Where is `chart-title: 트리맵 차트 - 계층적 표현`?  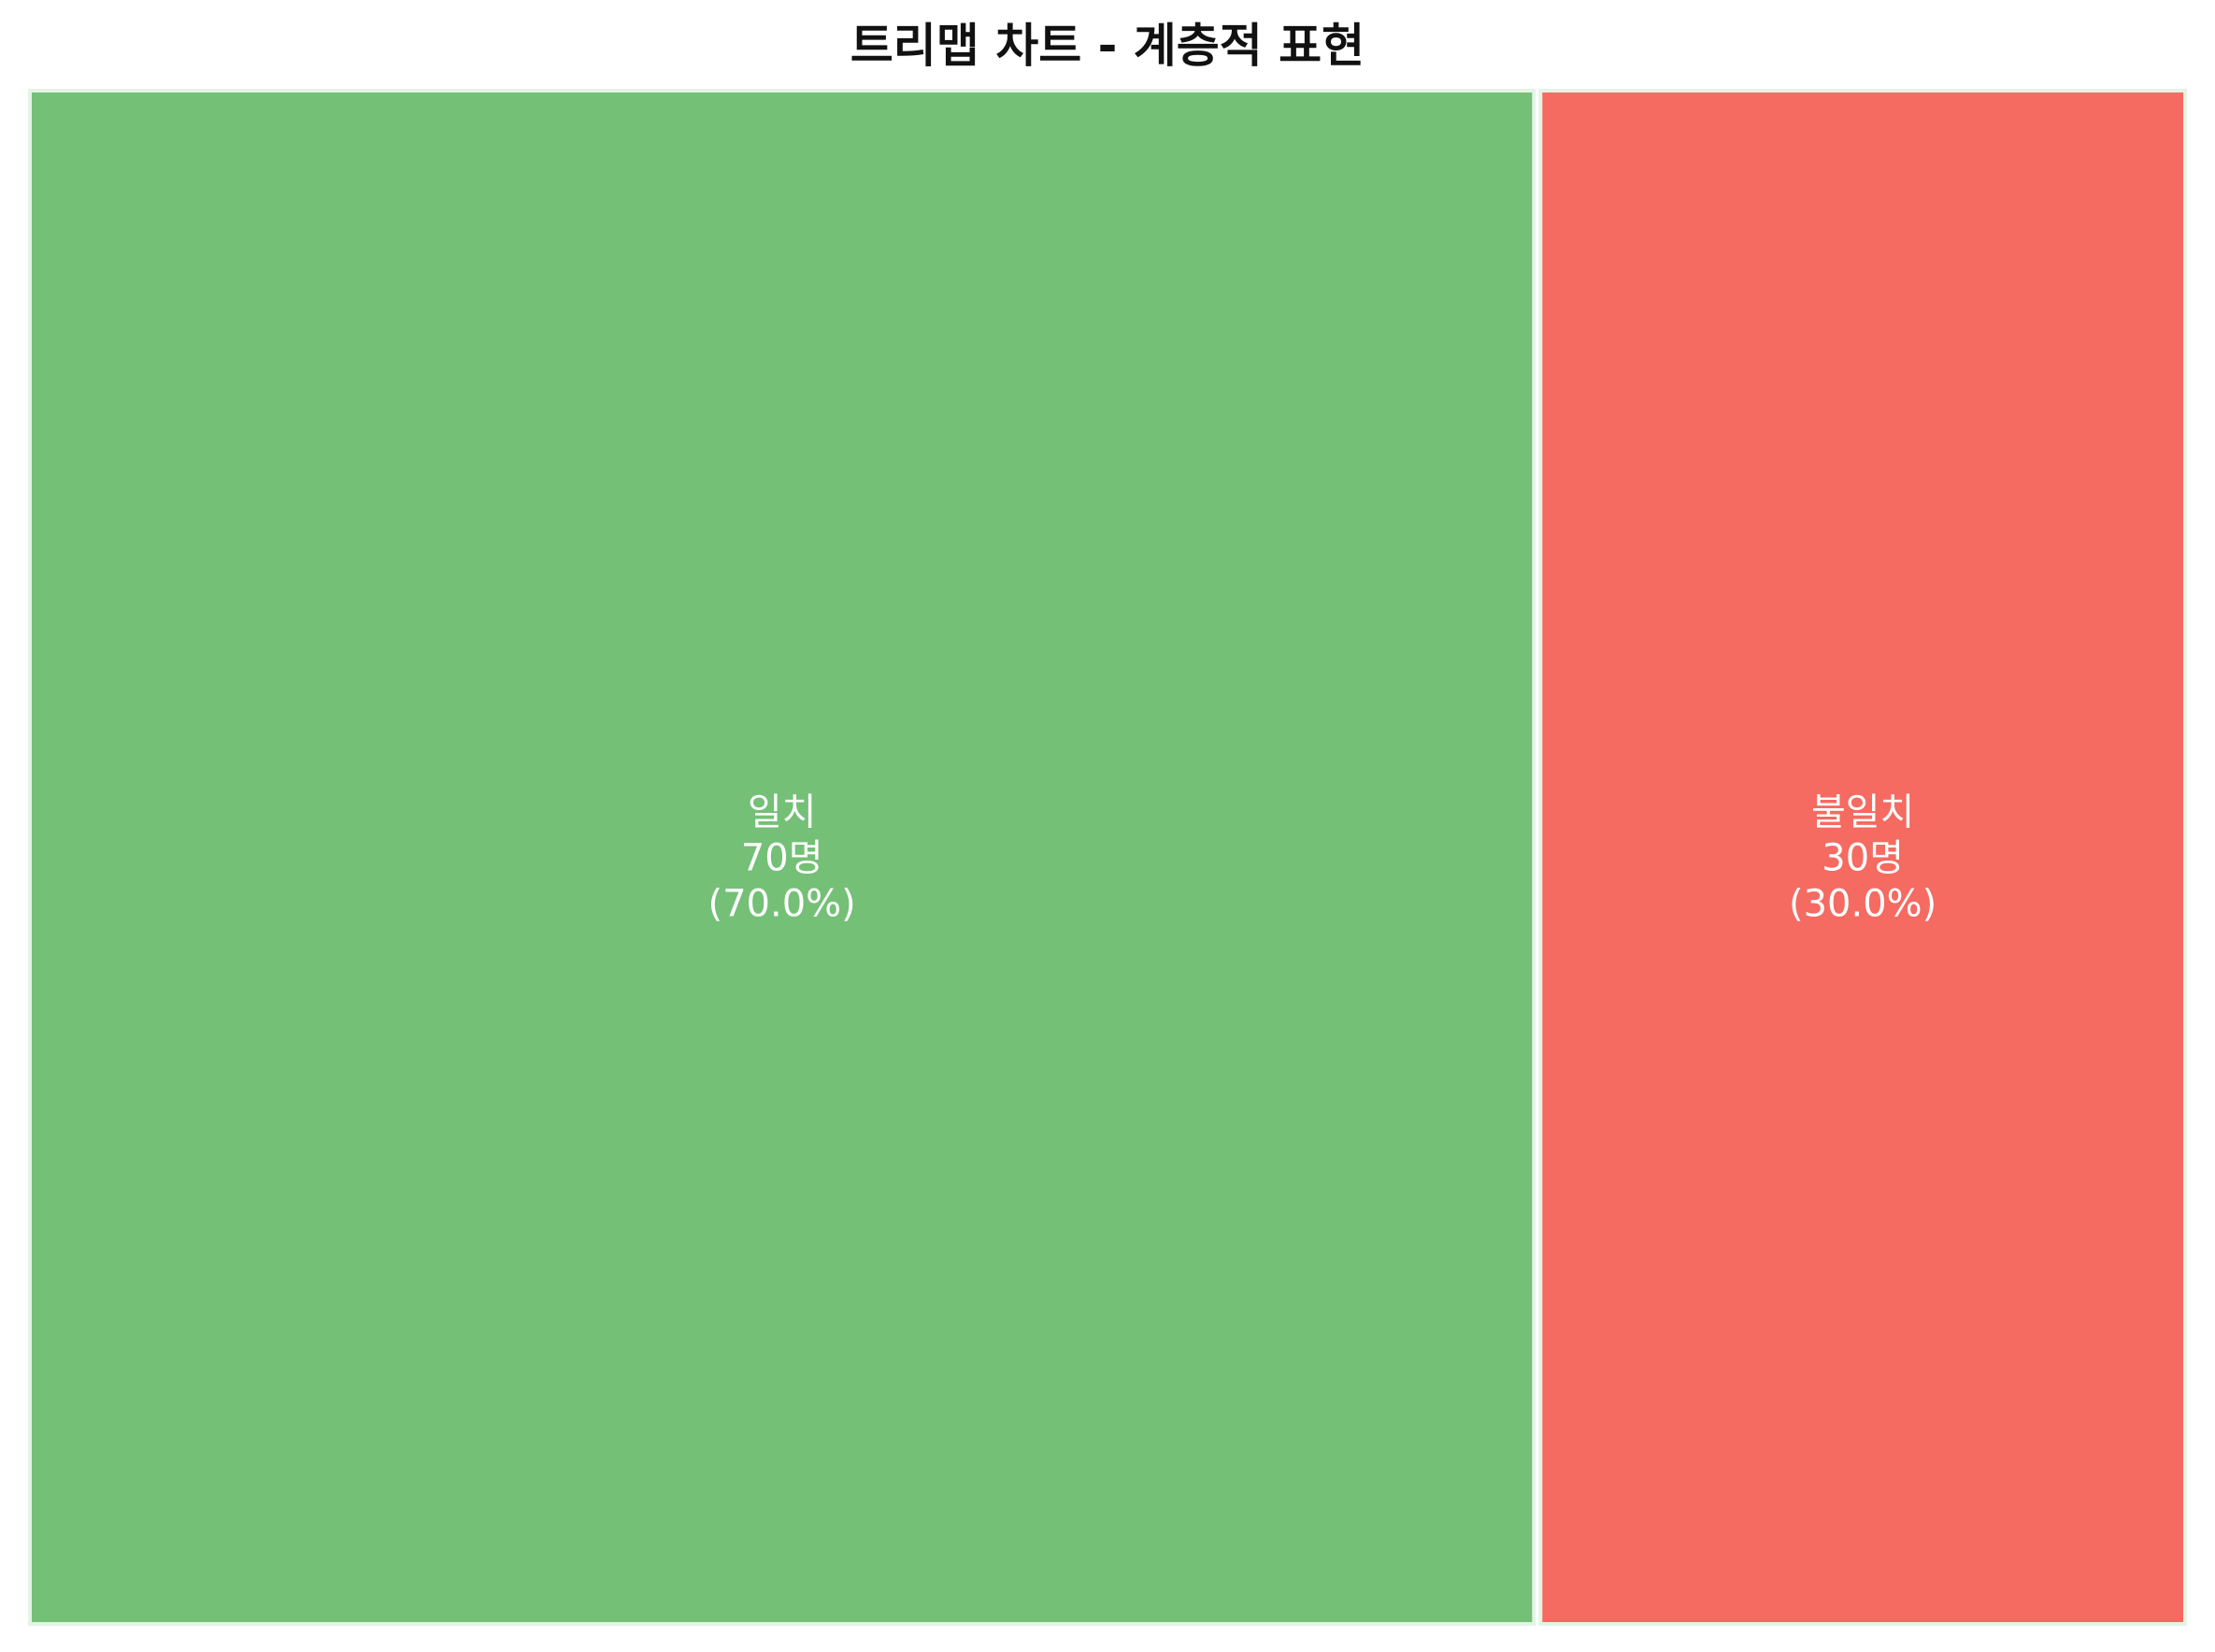
chart-title: 트리맵 차트 - 계층적 표현 is located at coordinates (1107, 46).